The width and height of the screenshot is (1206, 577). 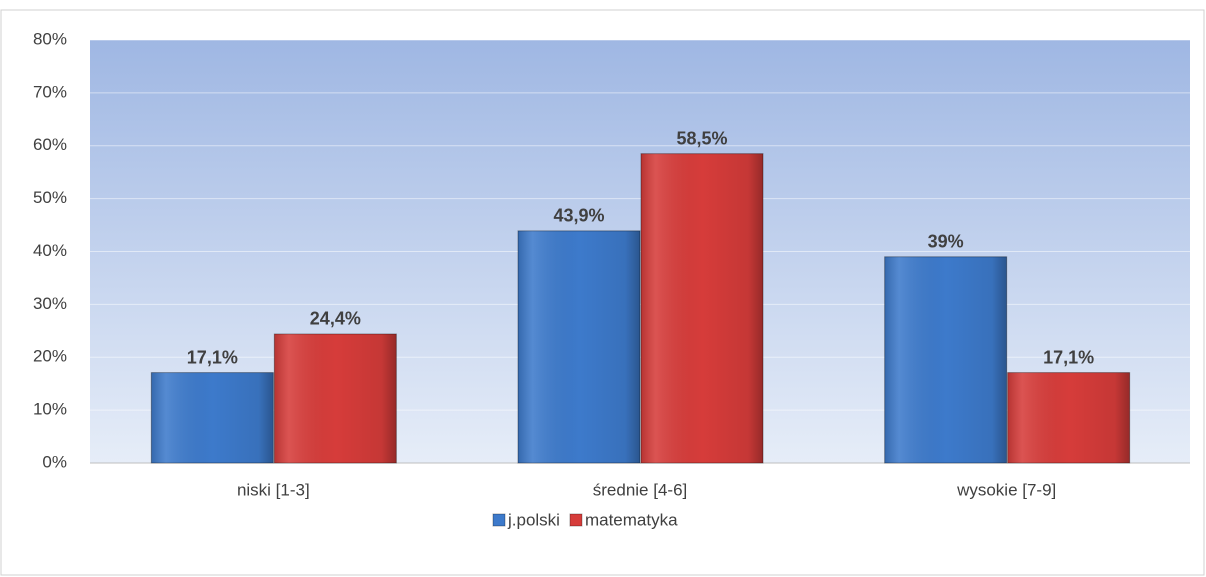 What do you see at coordinates (640, 489) in the screenshot?
I see `x-tick-label: średnie [4-6]` at bounding box center [640, 489].